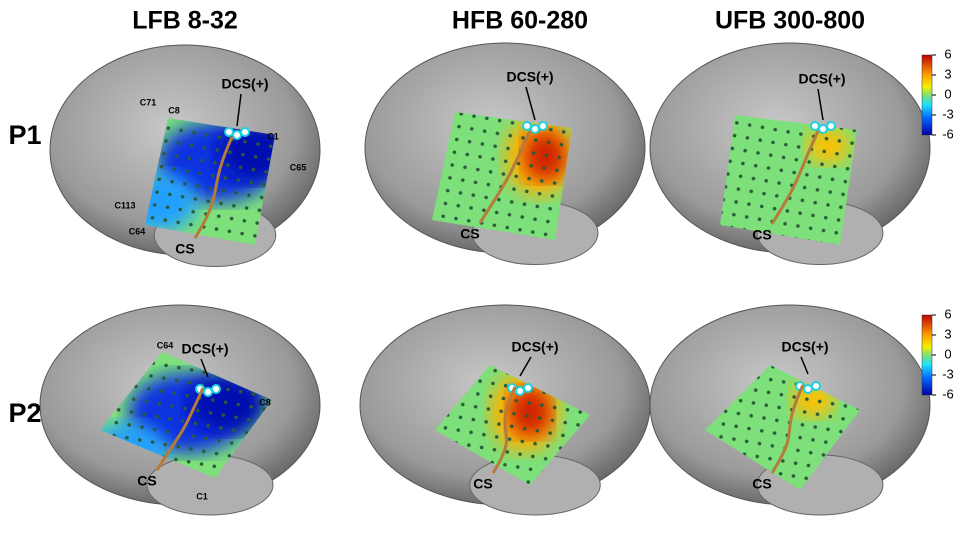  Describe the element at coordinates (185, 21) in the screenshot. I see `column-title: LFB 8-32` at that location.